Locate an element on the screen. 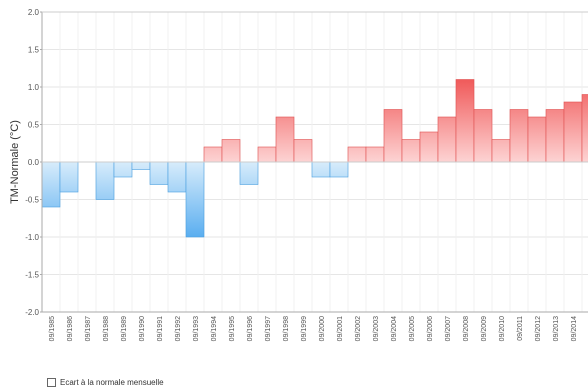 The image size is (588, 390). bar-09-2007 is located at coordinates (447, 139).